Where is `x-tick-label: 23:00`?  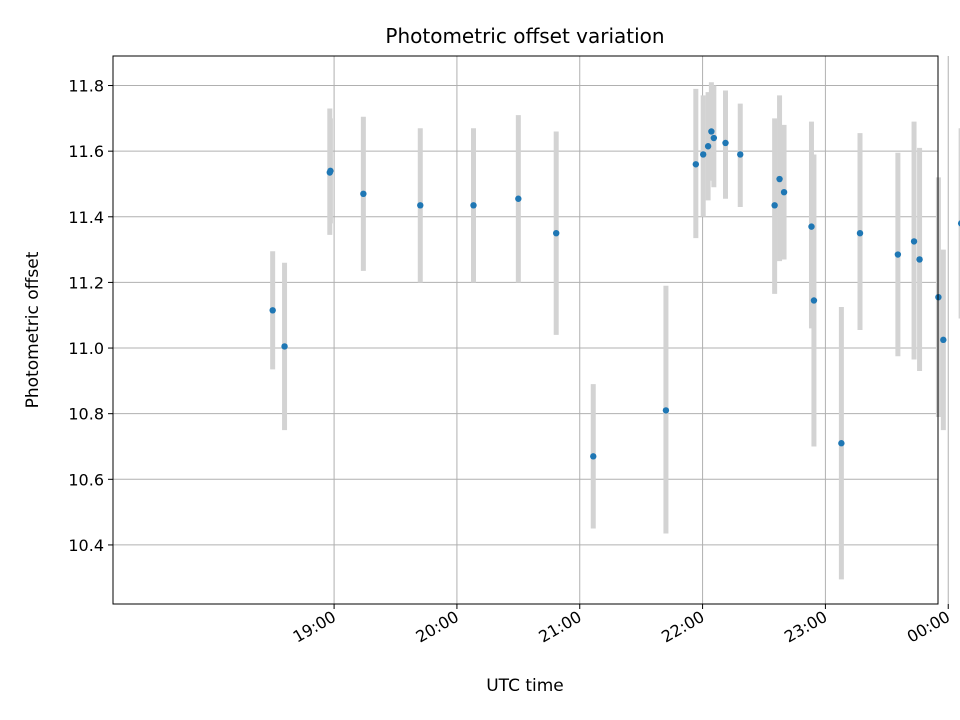 x-tick-label: 23:00 is located at coordinates (805, 627).